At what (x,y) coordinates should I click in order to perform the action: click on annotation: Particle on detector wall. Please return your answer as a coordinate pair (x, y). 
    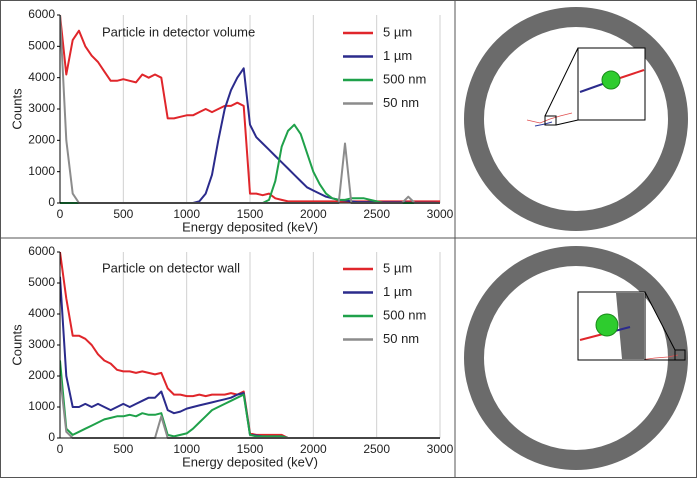
    Looking at the image, I should click on (171, 267).